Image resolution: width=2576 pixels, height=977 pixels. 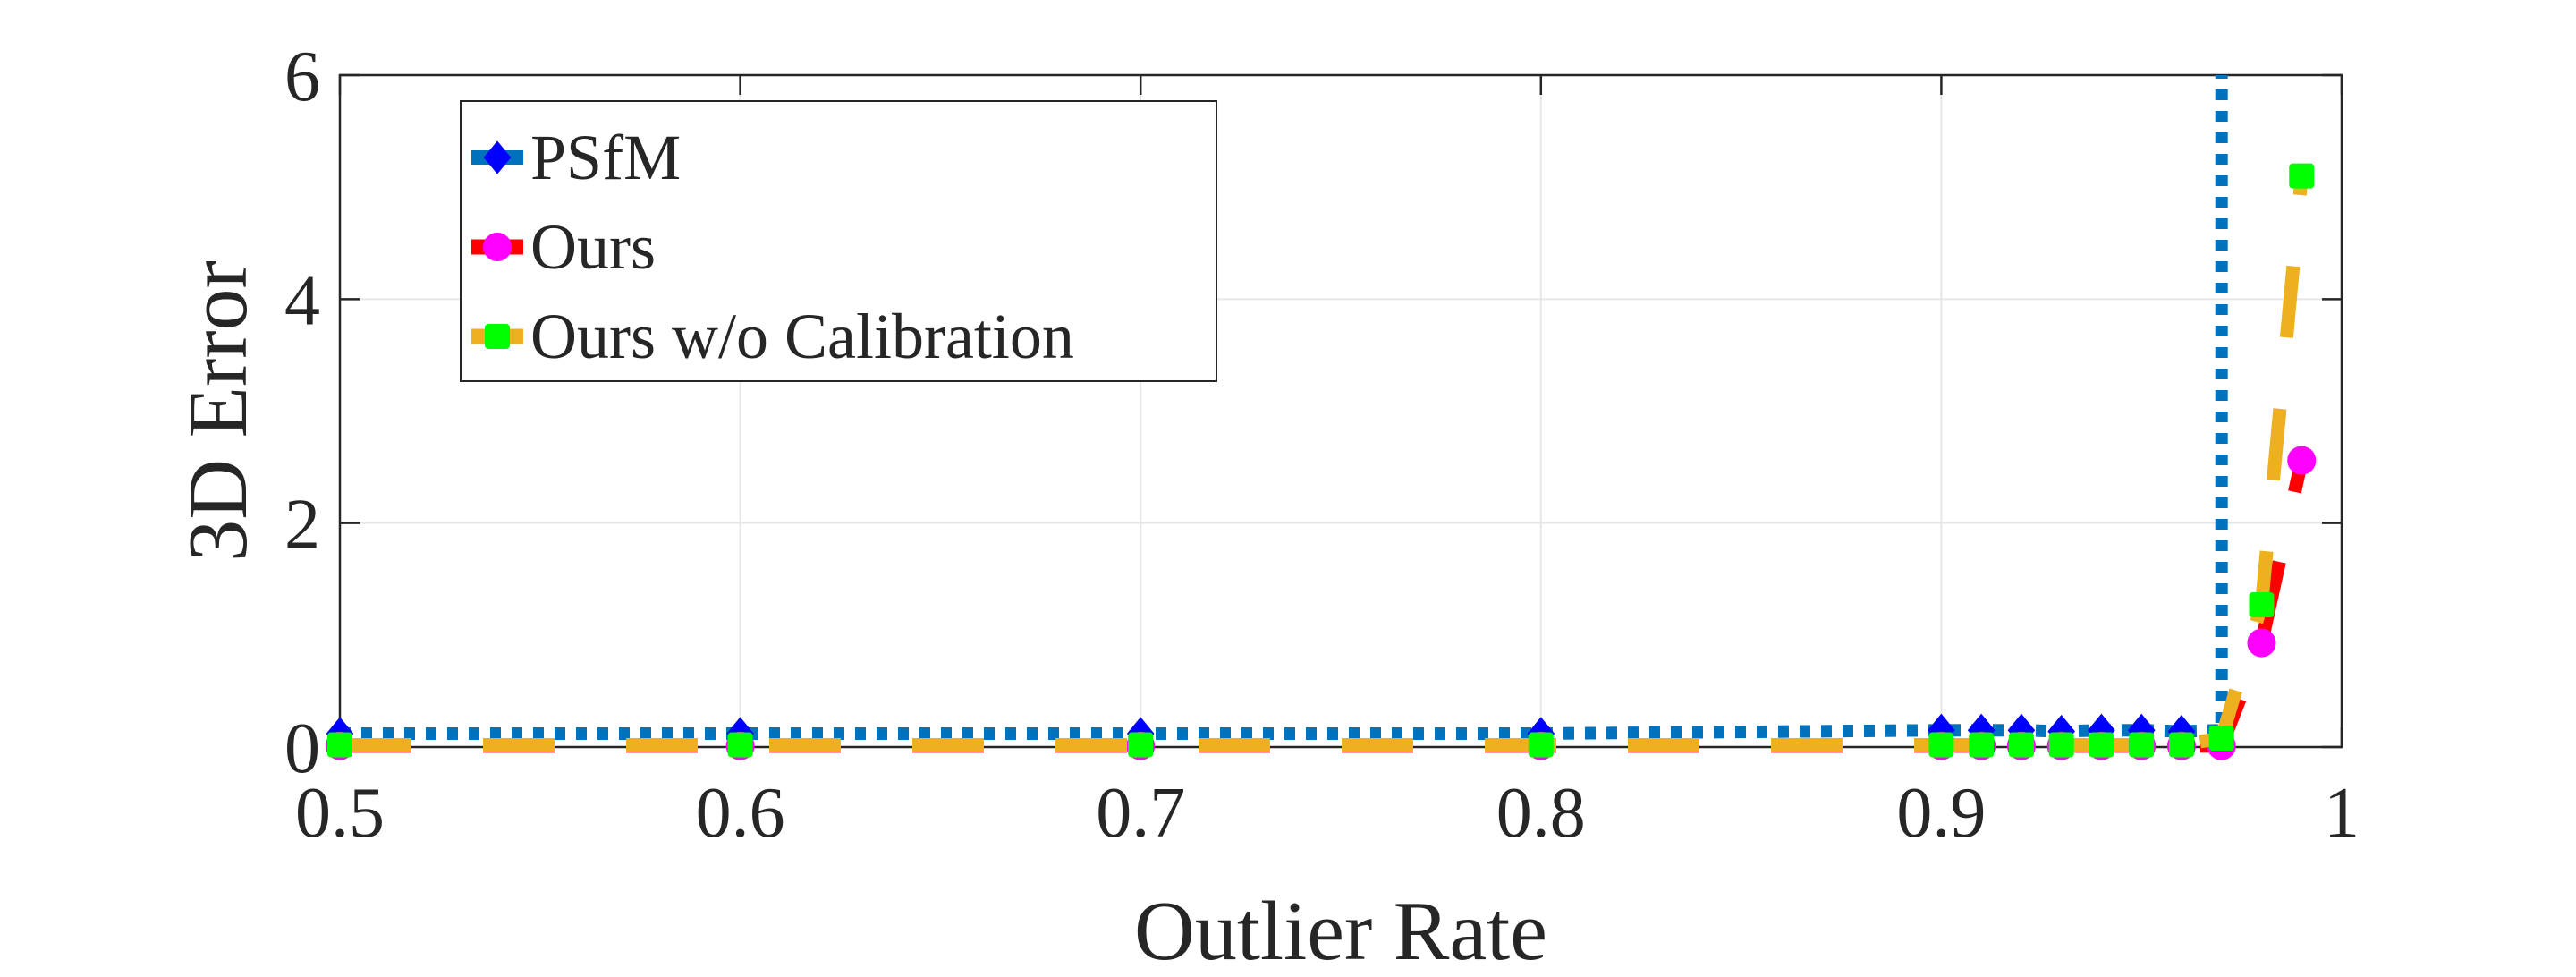 I want to click on legend-label: PSfM, so click(x=605, y=157).